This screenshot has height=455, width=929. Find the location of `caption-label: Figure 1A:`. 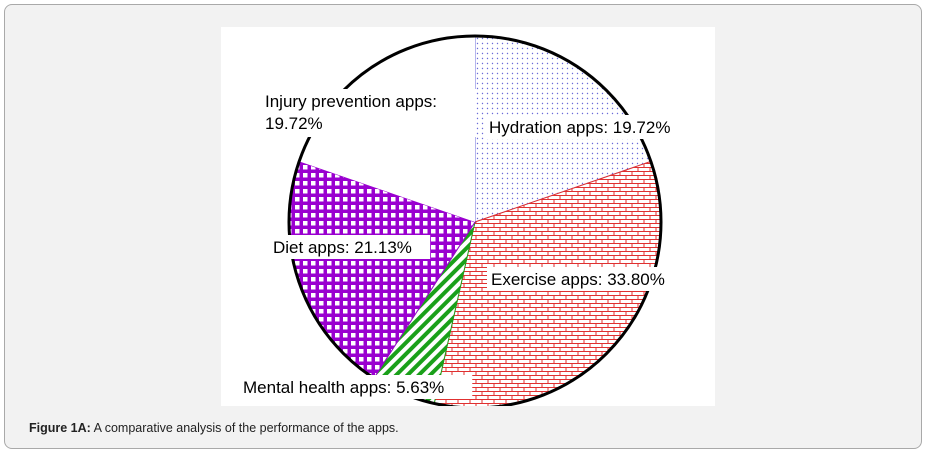

caption-label: Figure 1A: is located at coordinates (60, 428).